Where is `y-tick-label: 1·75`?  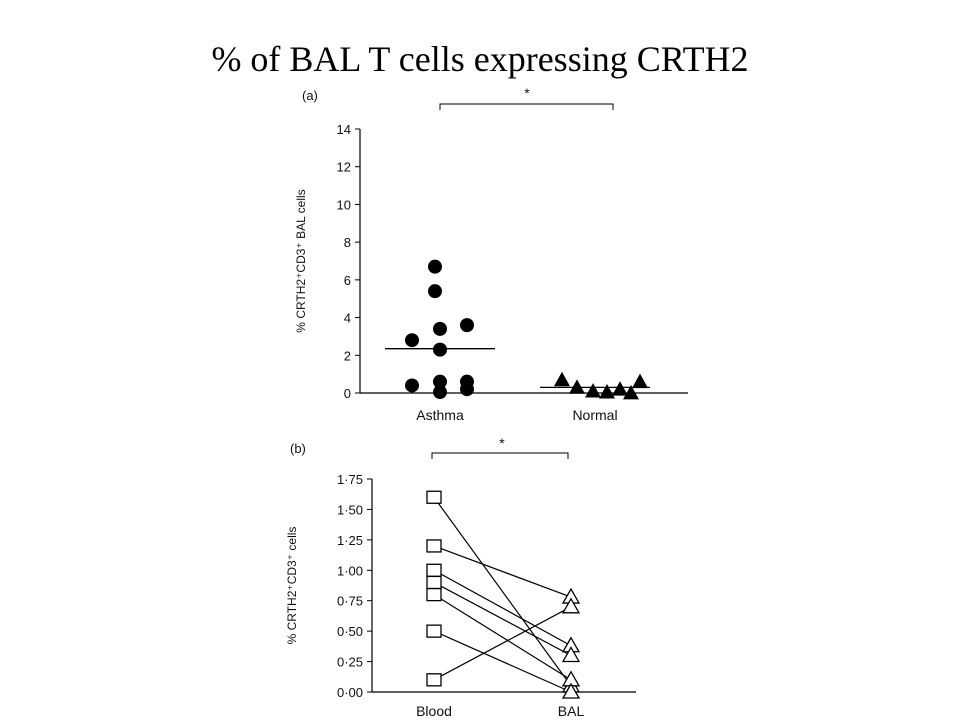
y-tick-label: 1·75 is located at coordinates (350, 479).